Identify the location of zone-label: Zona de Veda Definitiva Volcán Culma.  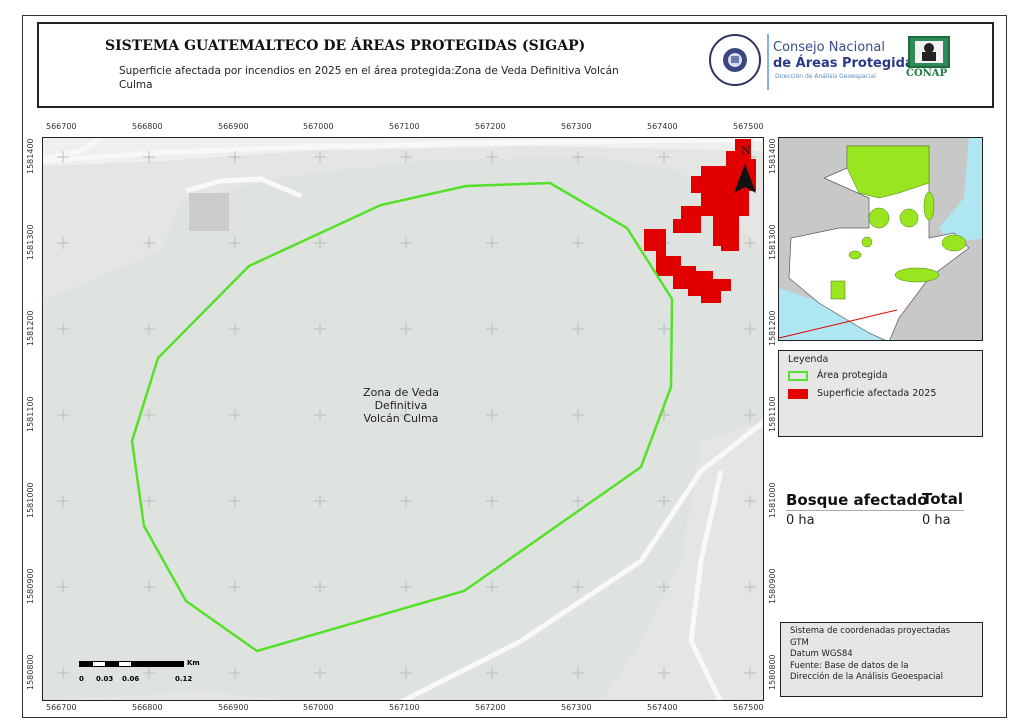
(401, 405).